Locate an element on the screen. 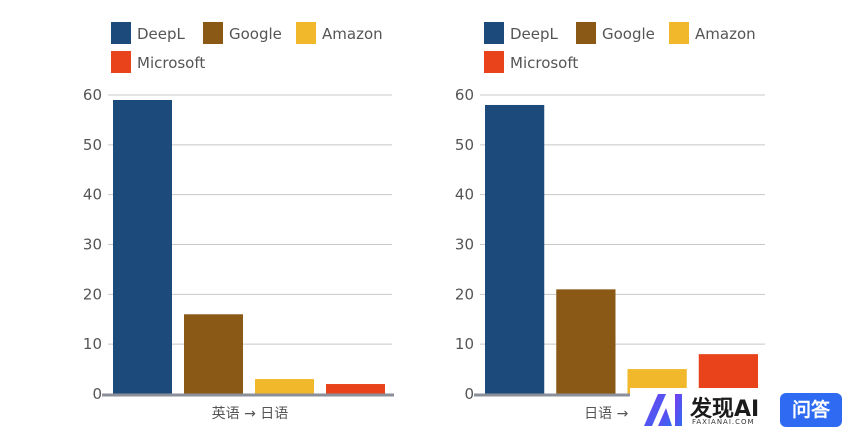 The image size is (856, 433). ai-logo-icon is located at coordinates (663, 410).